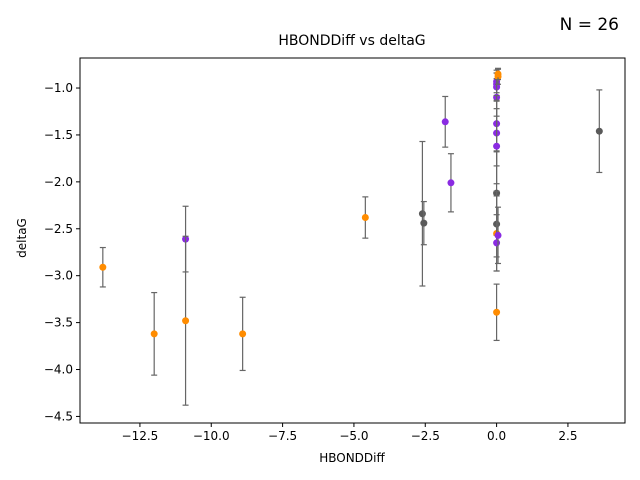 Image resolution: width=640 pixels, height=480 pixels. Describe the element at coordinates (589, 25) in the screenshot. I see `n-count-annotation: N = 26` at that location.